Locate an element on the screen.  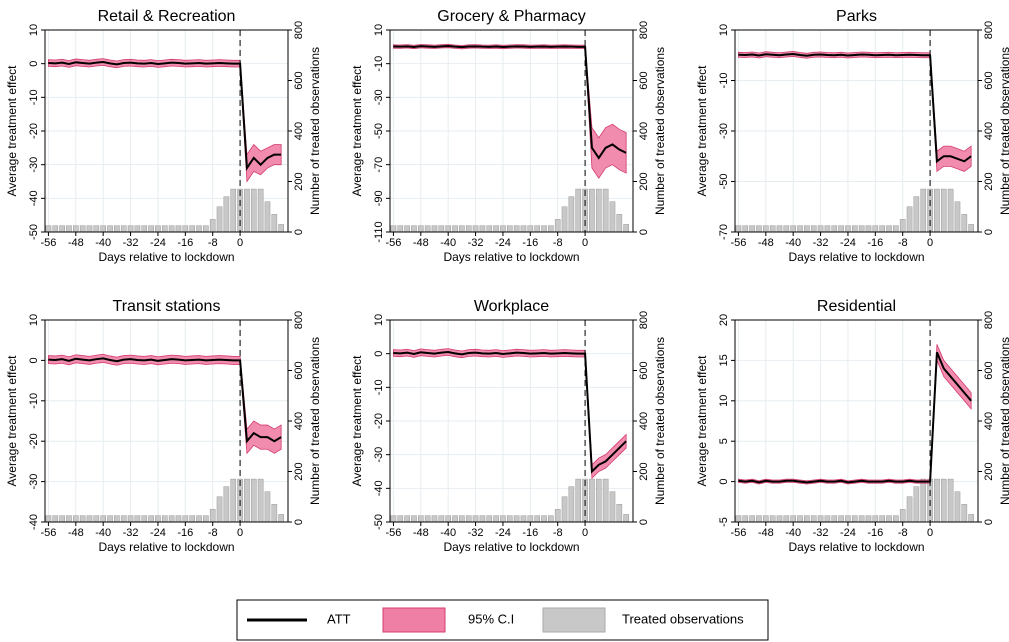
y-tick-label: -10 is located at coordinates (379, 387).